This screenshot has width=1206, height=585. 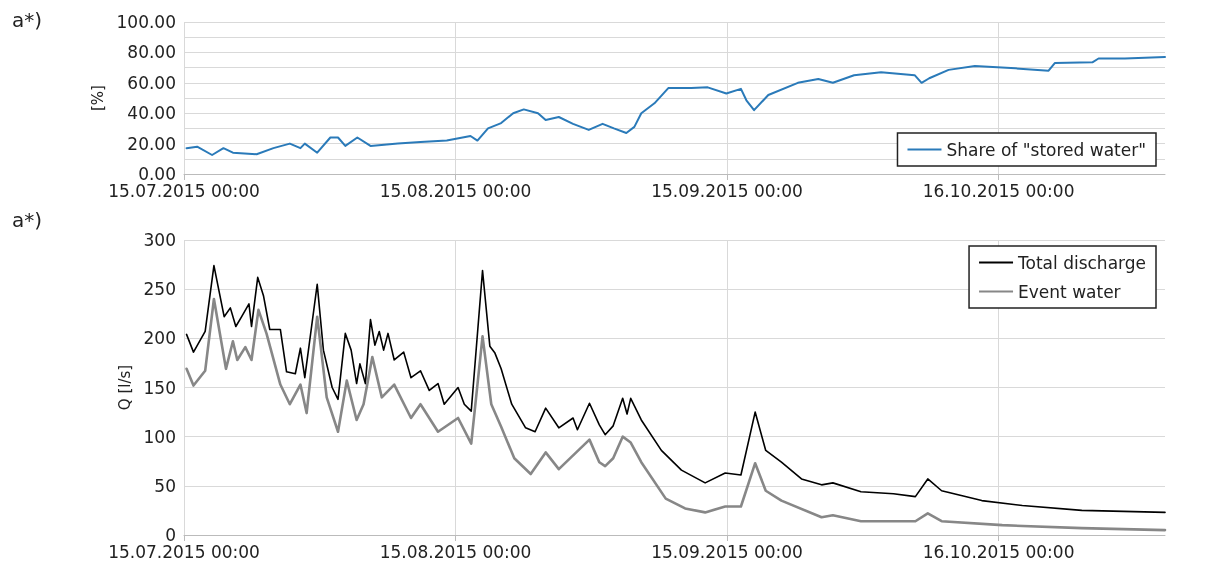 What do you see at coordinates (98, 98) in the screenshot?
I see `y-axis-title: [%]` at bounding box center [98, 98].